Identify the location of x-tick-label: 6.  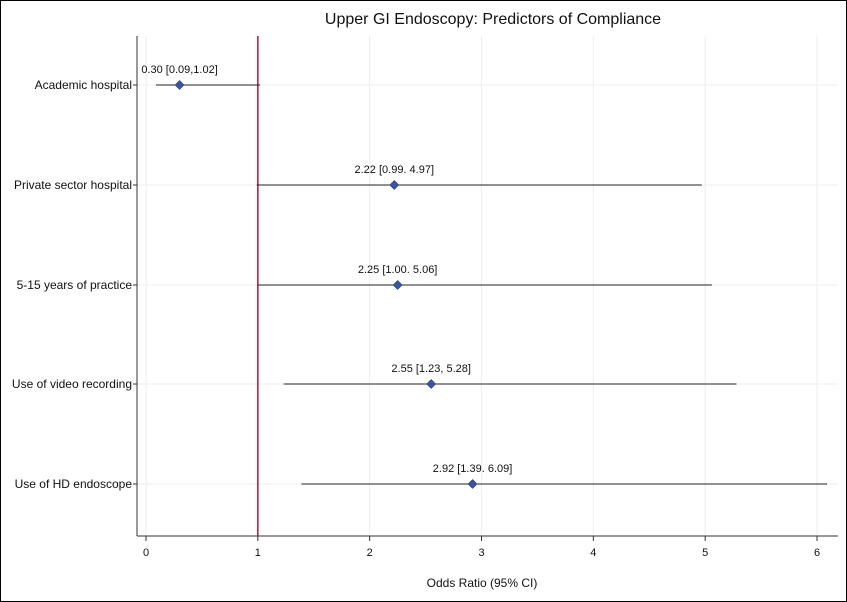
(817, 553).